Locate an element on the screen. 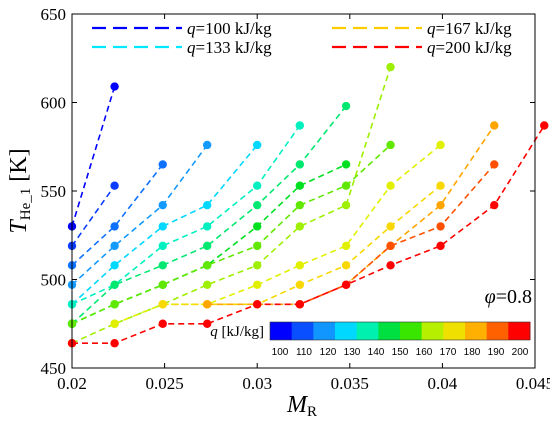  colorbar-tick-label: 130 is located at coordinates (352, 352).